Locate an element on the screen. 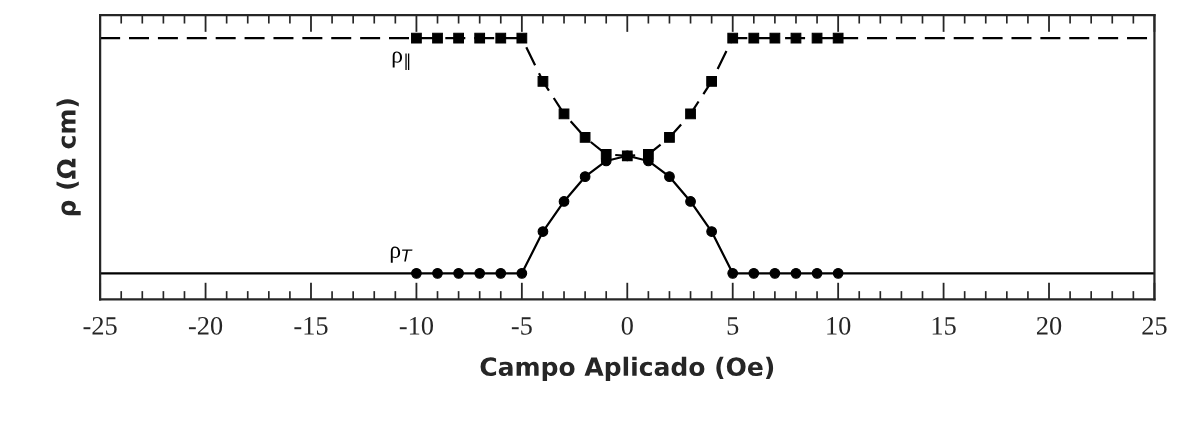 The height and width of the screenshot is (434, 1178). x-tick-label: 25 is located at coordinates (1154, 325).